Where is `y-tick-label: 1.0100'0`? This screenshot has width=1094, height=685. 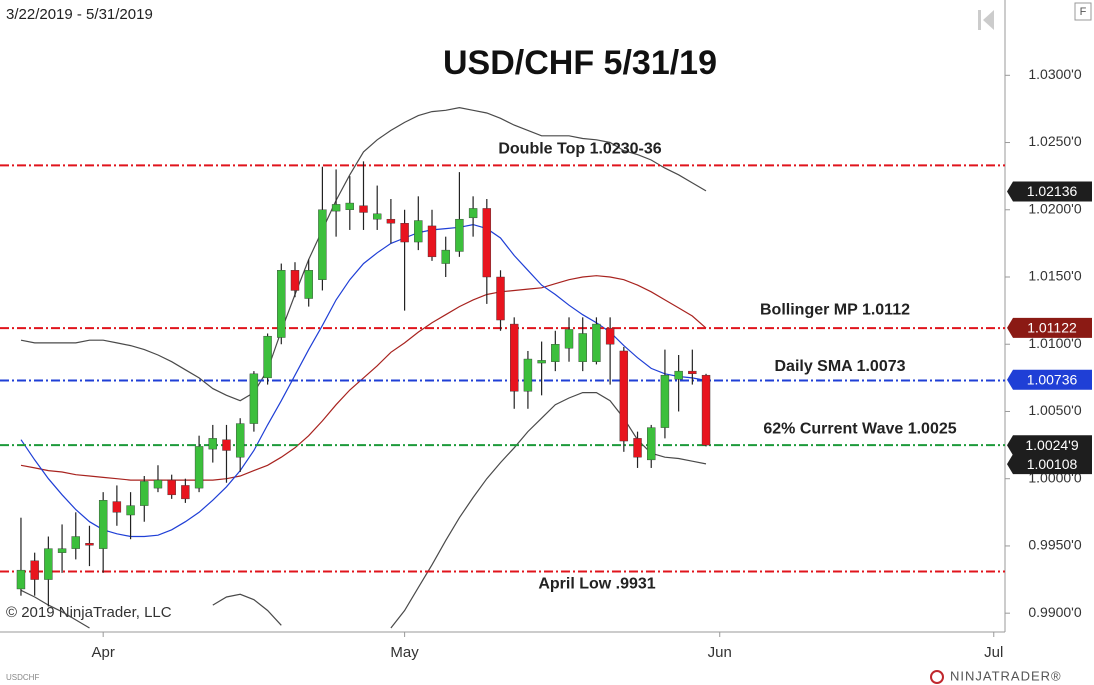
y-tick-label: 1.0100'0 is located at coordinates (1054, 343).